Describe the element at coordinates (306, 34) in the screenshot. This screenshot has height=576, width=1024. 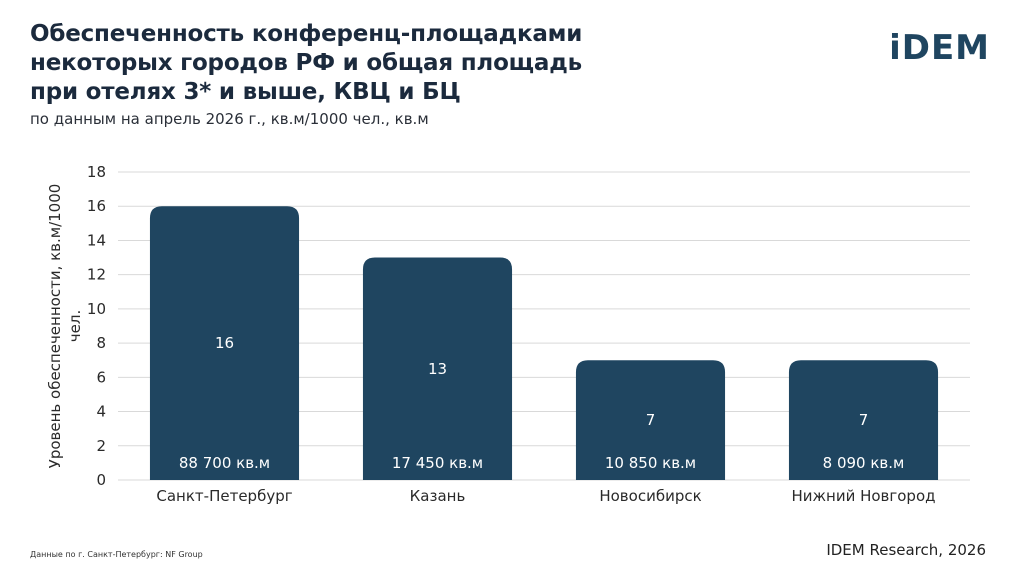
I see `chart-title-line-1: Обеспеченность конференц-площадками` at that location.